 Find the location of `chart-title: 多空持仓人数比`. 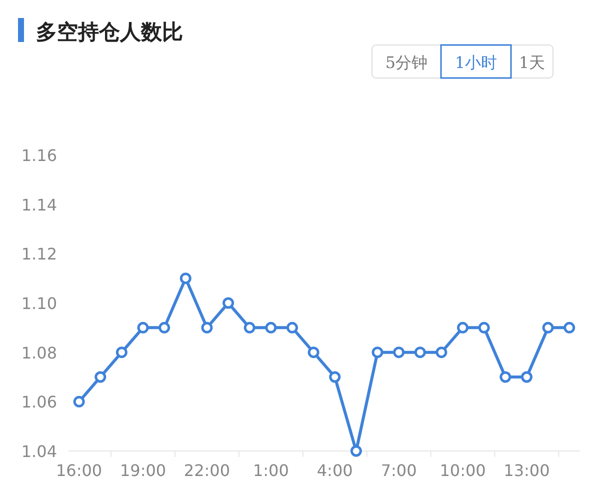

chart-title: 多空持仓人数比 is located at coordinates (109, 32).